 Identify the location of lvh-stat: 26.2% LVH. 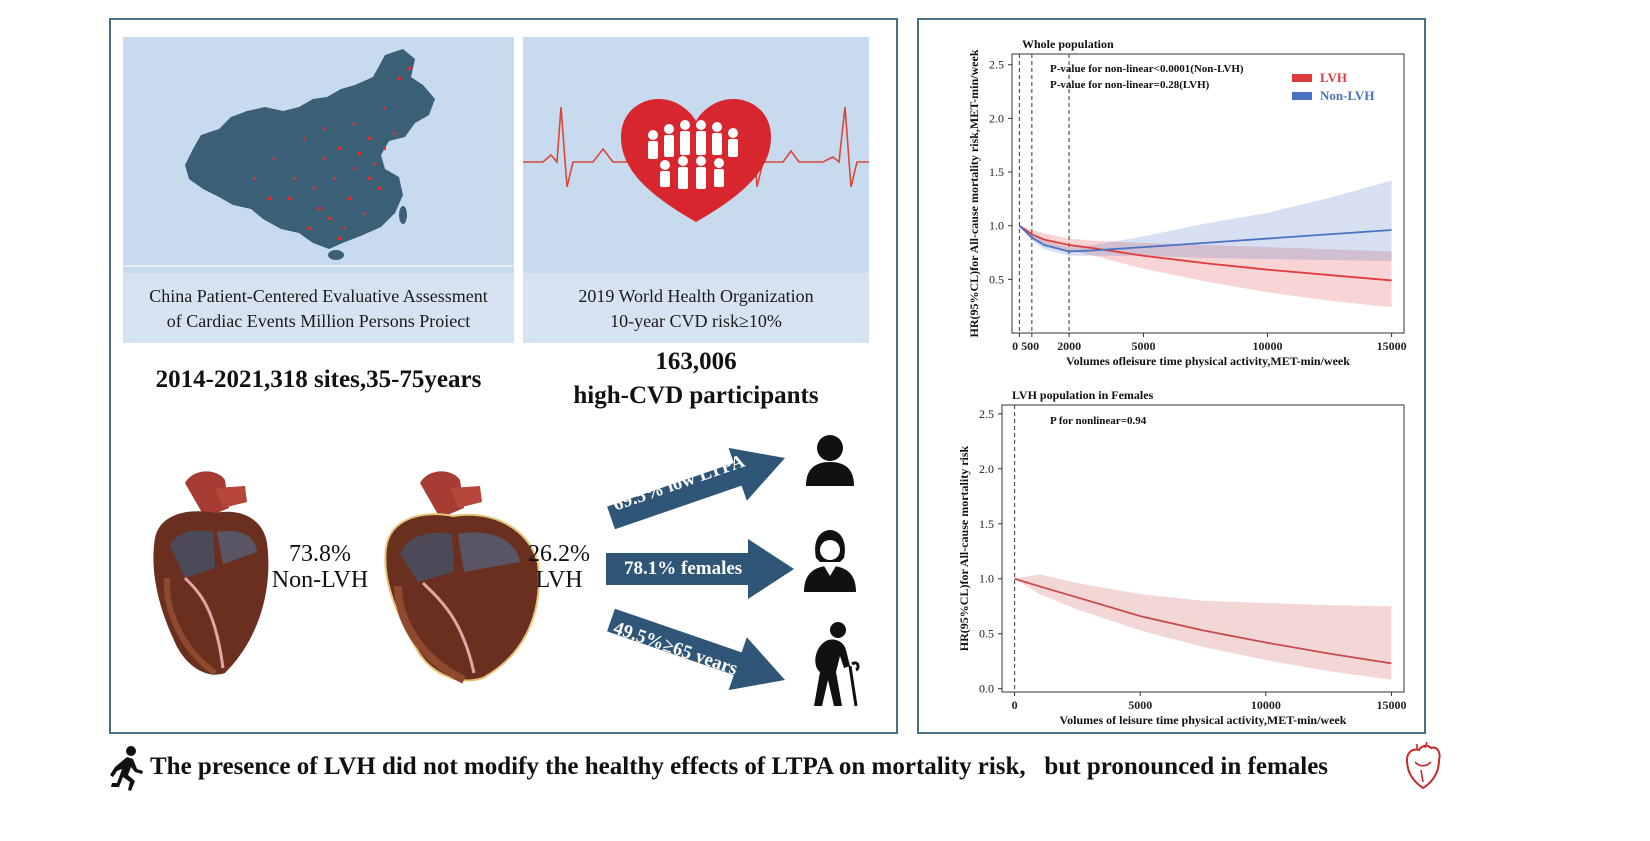
(559, 567).